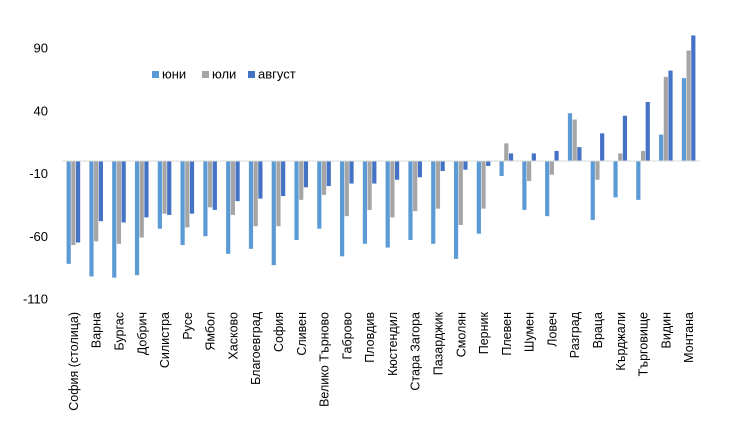 The image size is (730, 425). I want to click on category-label: София, so click(279, 332).